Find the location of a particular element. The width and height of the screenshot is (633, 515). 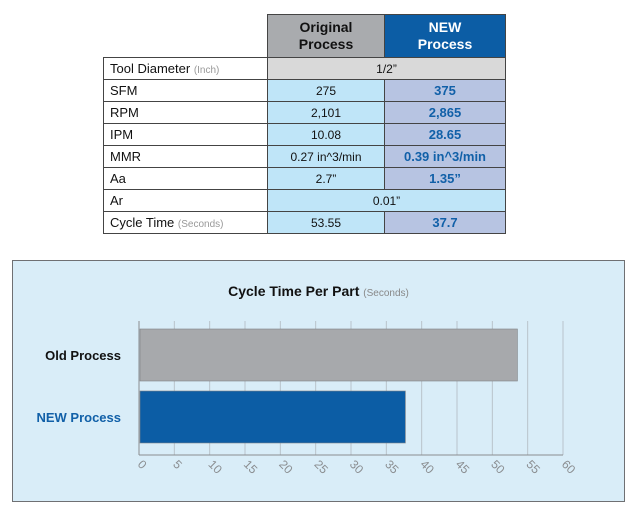

chart-title-text: Cycle Time Per Part is located at coordinates (294, 291).